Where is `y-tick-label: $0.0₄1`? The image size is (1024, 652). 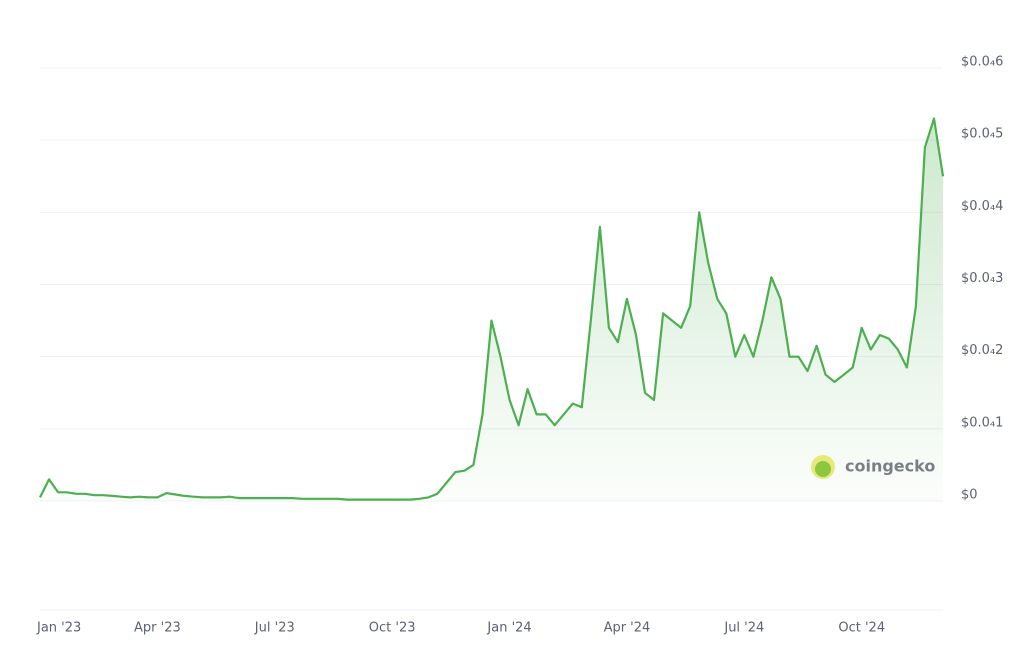 y-tick-label: $0.0₄1 is located at coordinates (982, 422).